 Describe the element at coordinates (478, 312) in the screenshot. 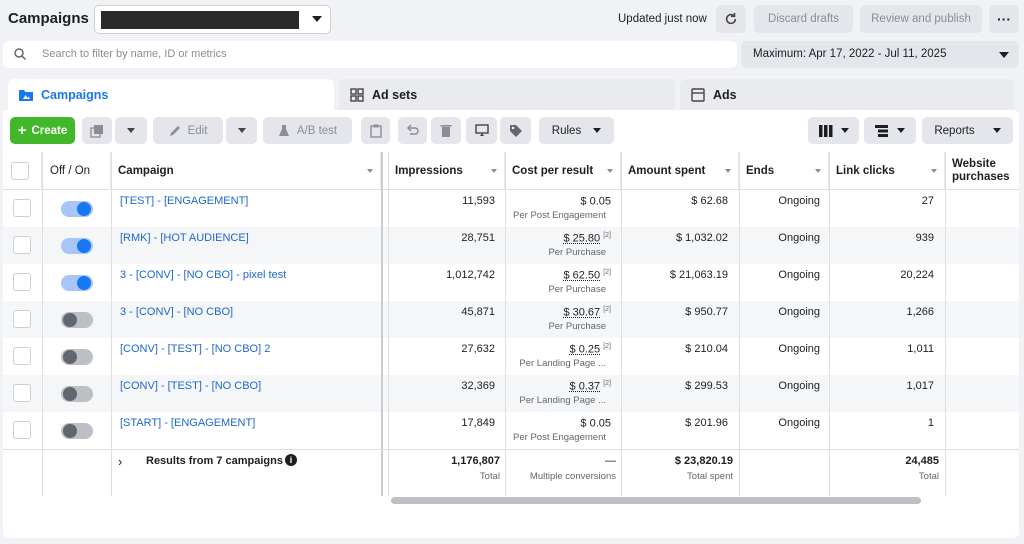

I see `impressions-value: 45,871` at that location.